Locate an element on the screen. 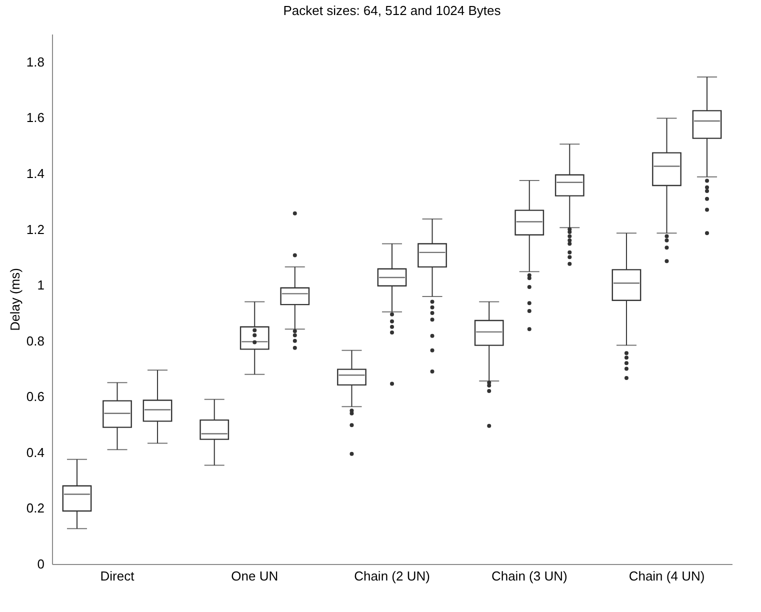 The height and width of the screenshot is (612, 761). x-tick-label: Direct is located at coordinates (117, 576).